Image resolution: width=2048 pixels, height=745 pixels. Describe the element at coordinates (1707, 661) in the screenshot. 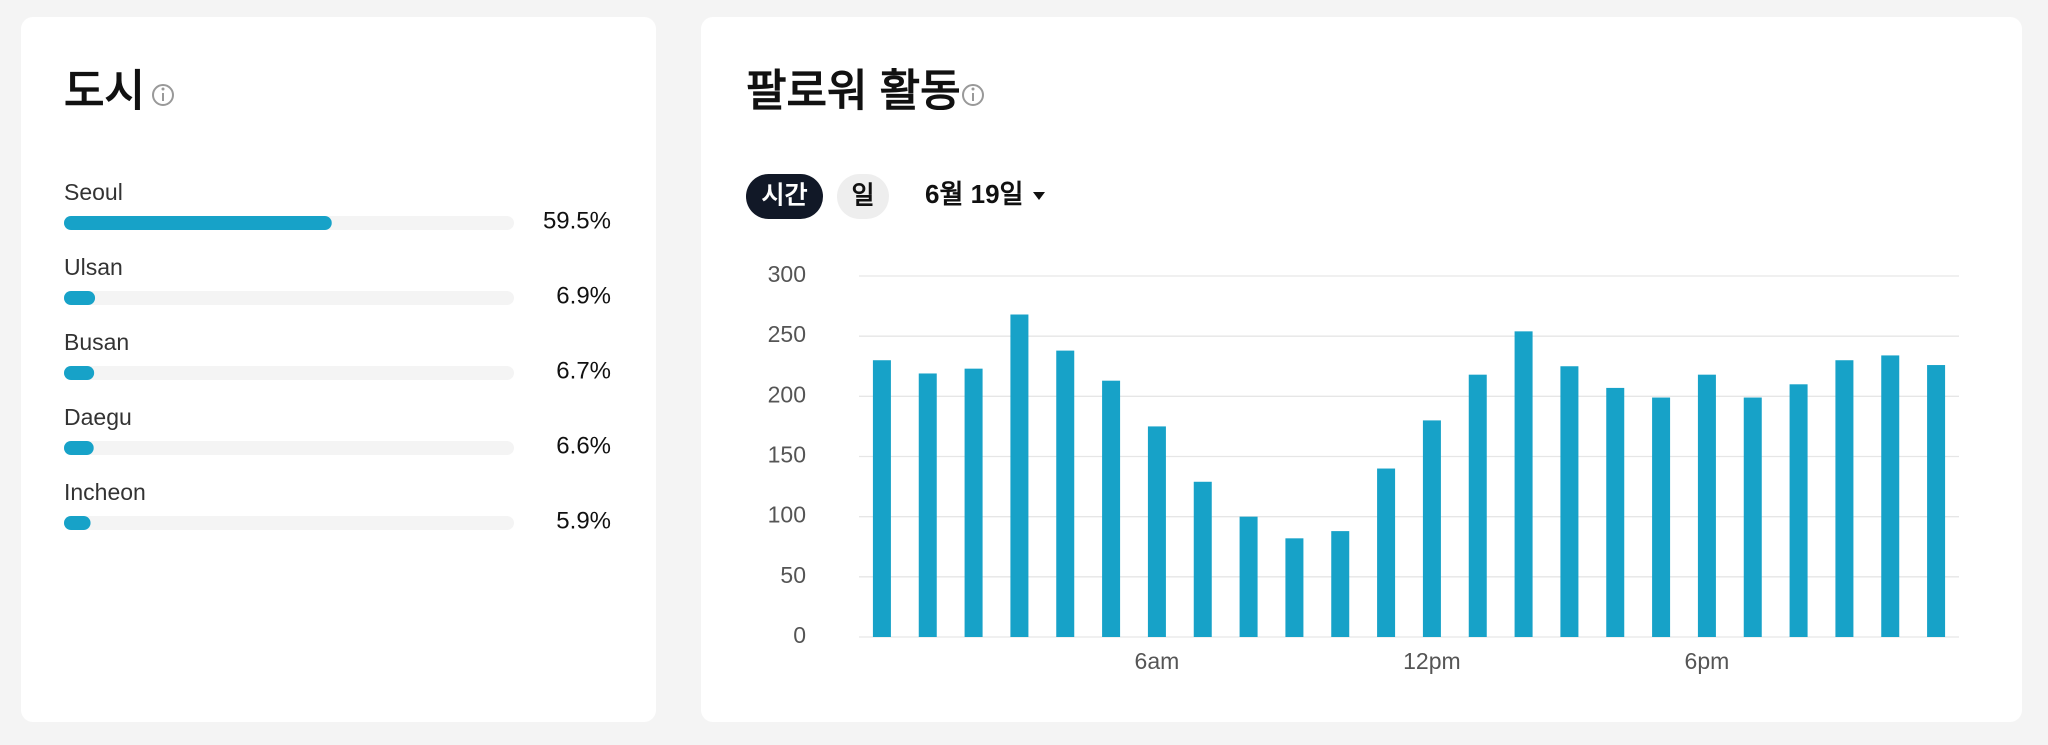

I see `x-tick-label: 6pm` at that location.